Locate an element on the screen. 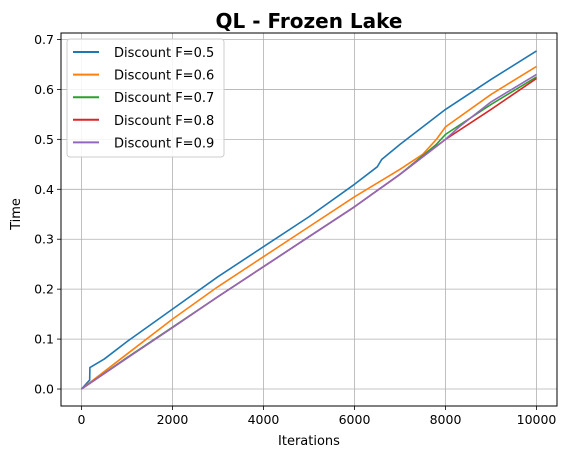 Image resolution: width=570 pixels, height=459 pixels. y-tick-label: 0.6 is located at coordinates (44, 89).